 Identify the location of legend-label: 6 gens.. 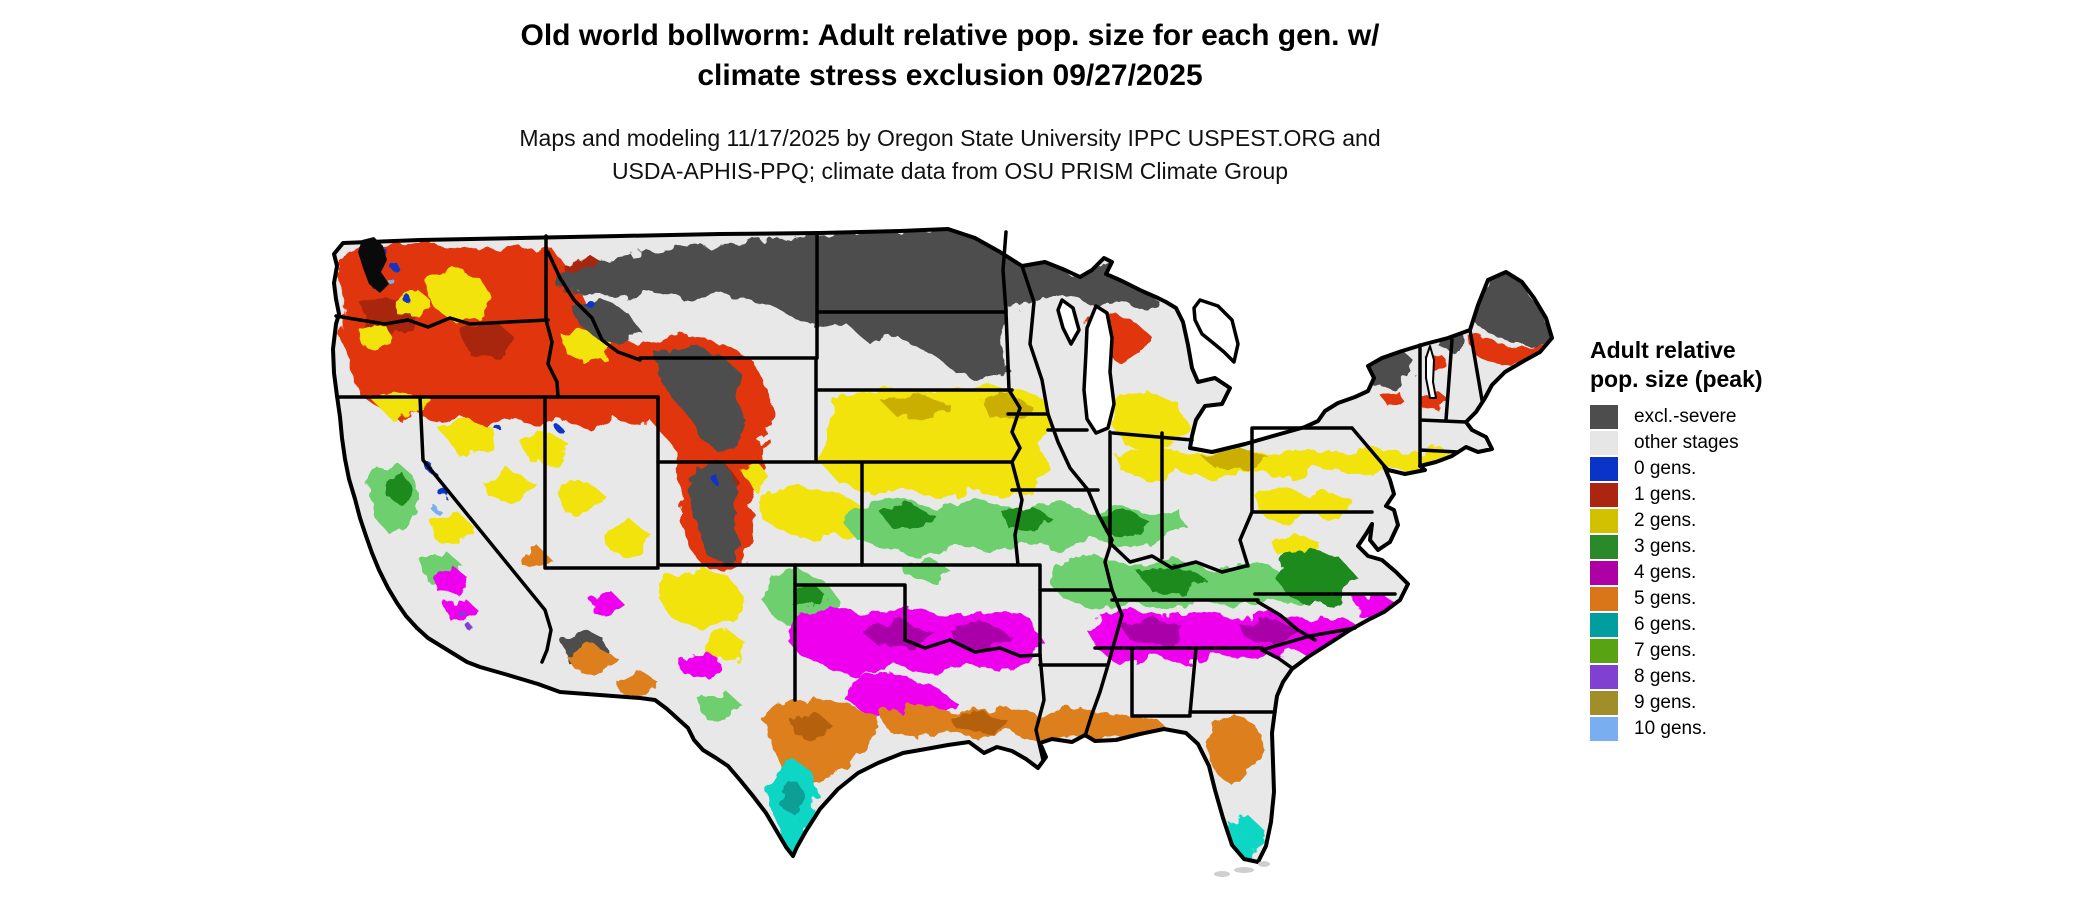
(1665, 624).